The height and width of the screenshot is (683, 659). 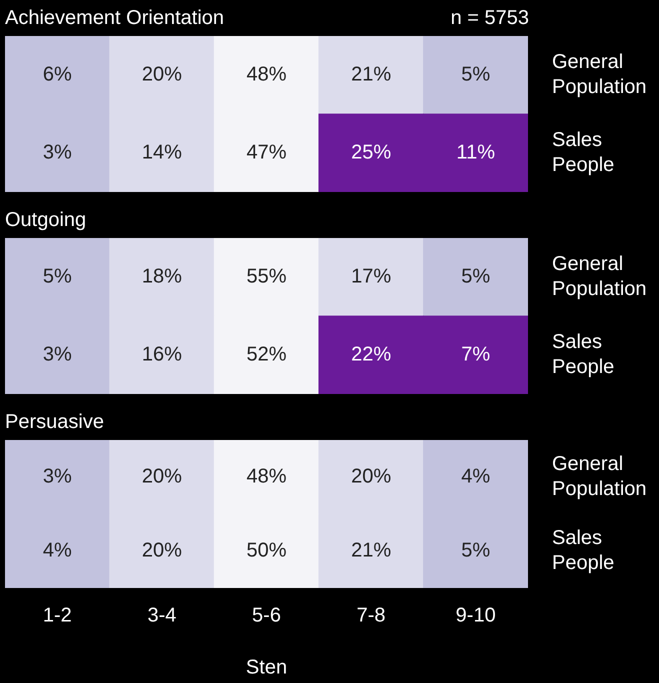 What do you see at coordinates (371, 355) in the screenshot?
I see `data-label: 22%` at bounding box center [371, 355].